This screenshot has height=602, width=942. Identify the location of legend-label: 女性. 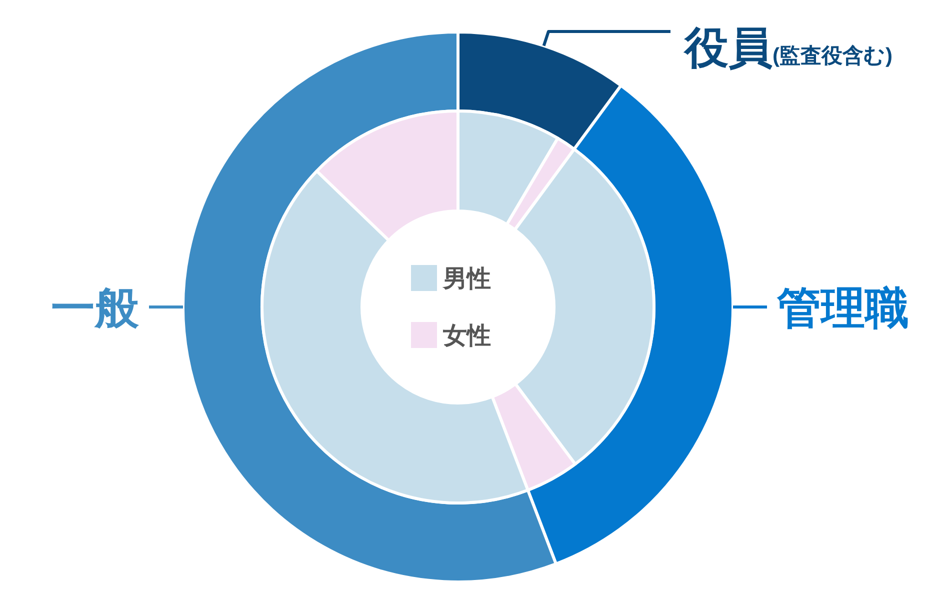
(467, 336).